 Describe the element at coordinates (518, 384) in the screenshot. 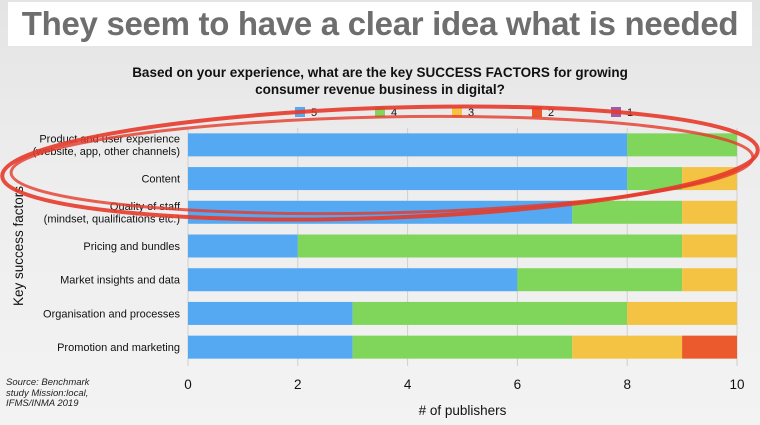

I see `x-tick-label-3: 6` at that location.